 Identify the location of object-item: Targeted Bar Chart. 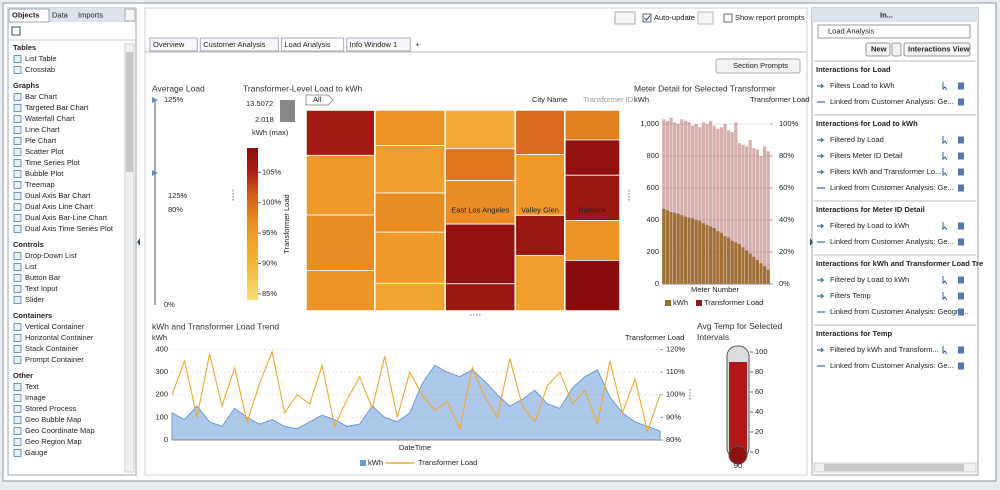
(57, 107).